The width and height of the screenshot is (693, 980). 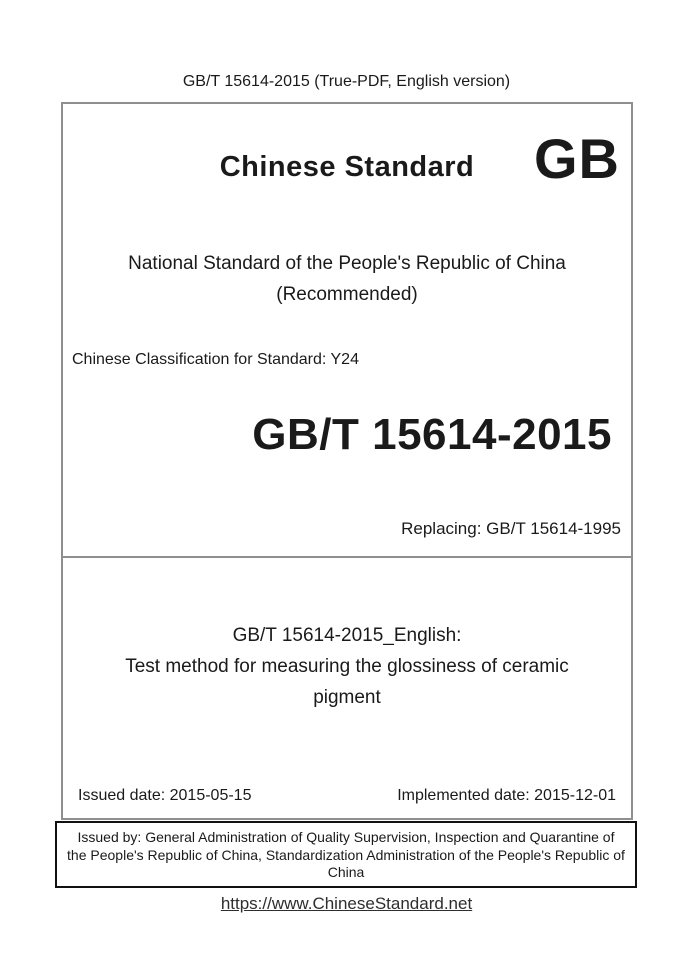 I want to click on footer-link: https://www.ChineseStandard.net, so click(x=346, y=903).